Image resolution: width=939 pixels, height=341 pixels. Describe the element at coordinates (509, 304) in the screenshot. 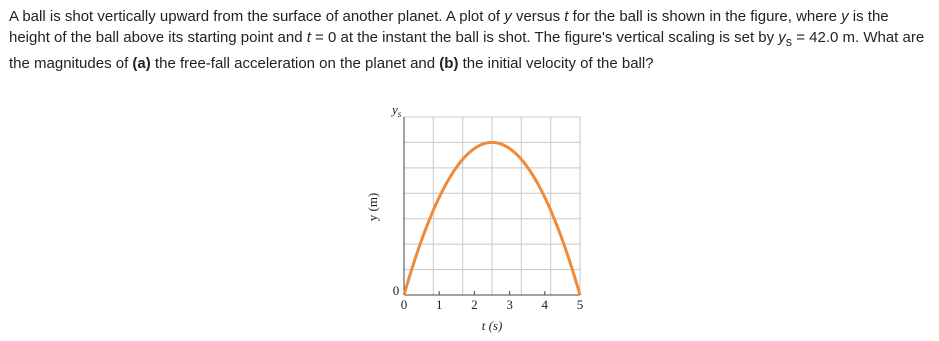

I see `x-tick-label: 3` at that location.